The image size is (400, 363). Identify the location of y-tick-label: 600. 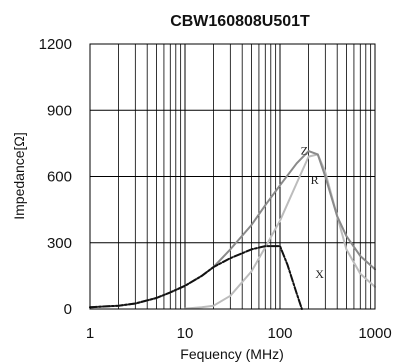
(59, 177).